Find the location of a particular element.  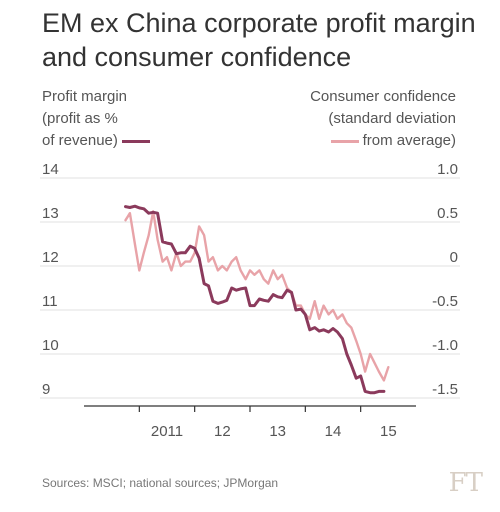

x-tick-label-3: 14 is located at coordinates (333, 431).